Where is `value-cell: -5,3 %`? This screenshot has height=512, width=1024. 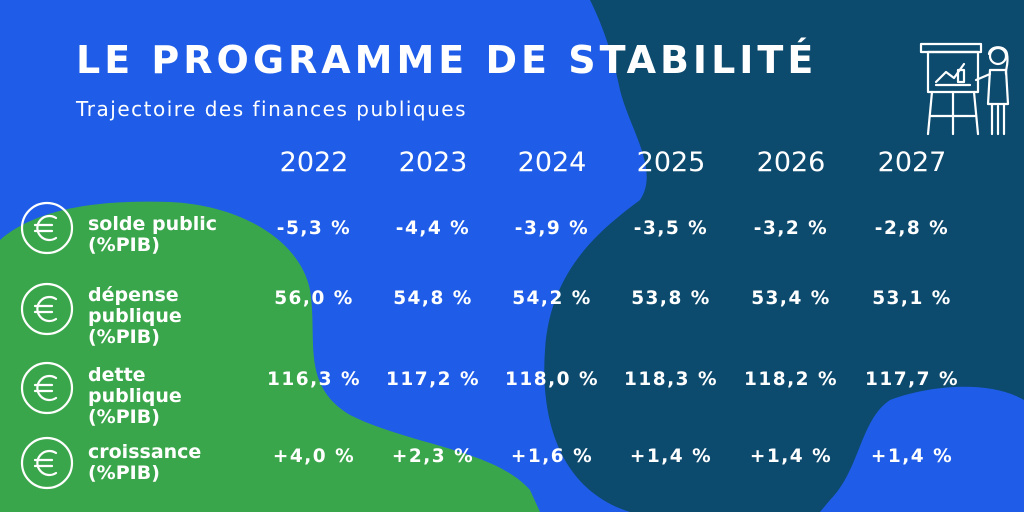 value-cell: -5,3 % is located at coordinates (314, 228).